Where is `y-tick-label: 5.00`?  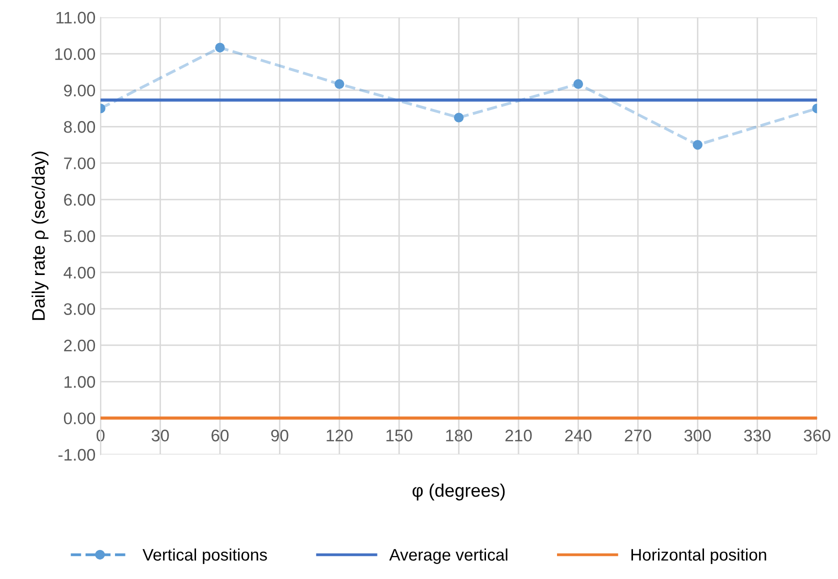
y-tick-label: 5.00 is located at coordinates (80, 236).